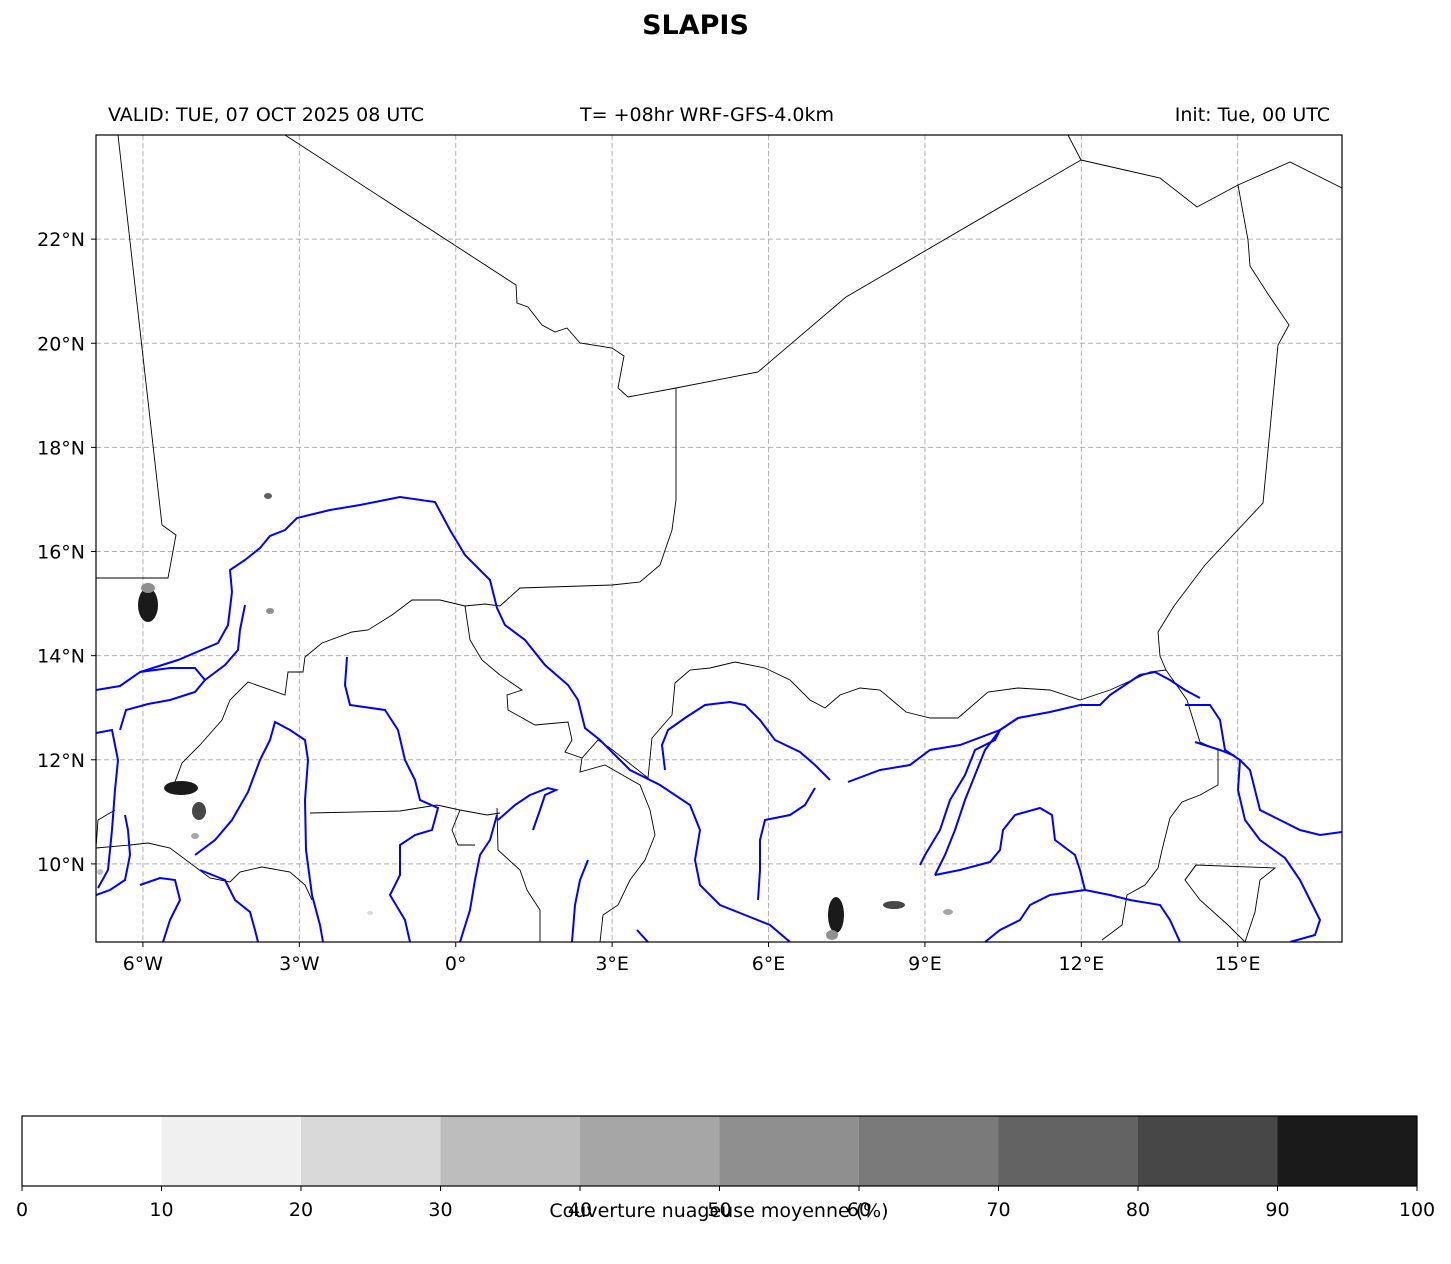  Describe the element at coordinates (424, 589) in the screenshot. I see `border-mali-niger` at that location.